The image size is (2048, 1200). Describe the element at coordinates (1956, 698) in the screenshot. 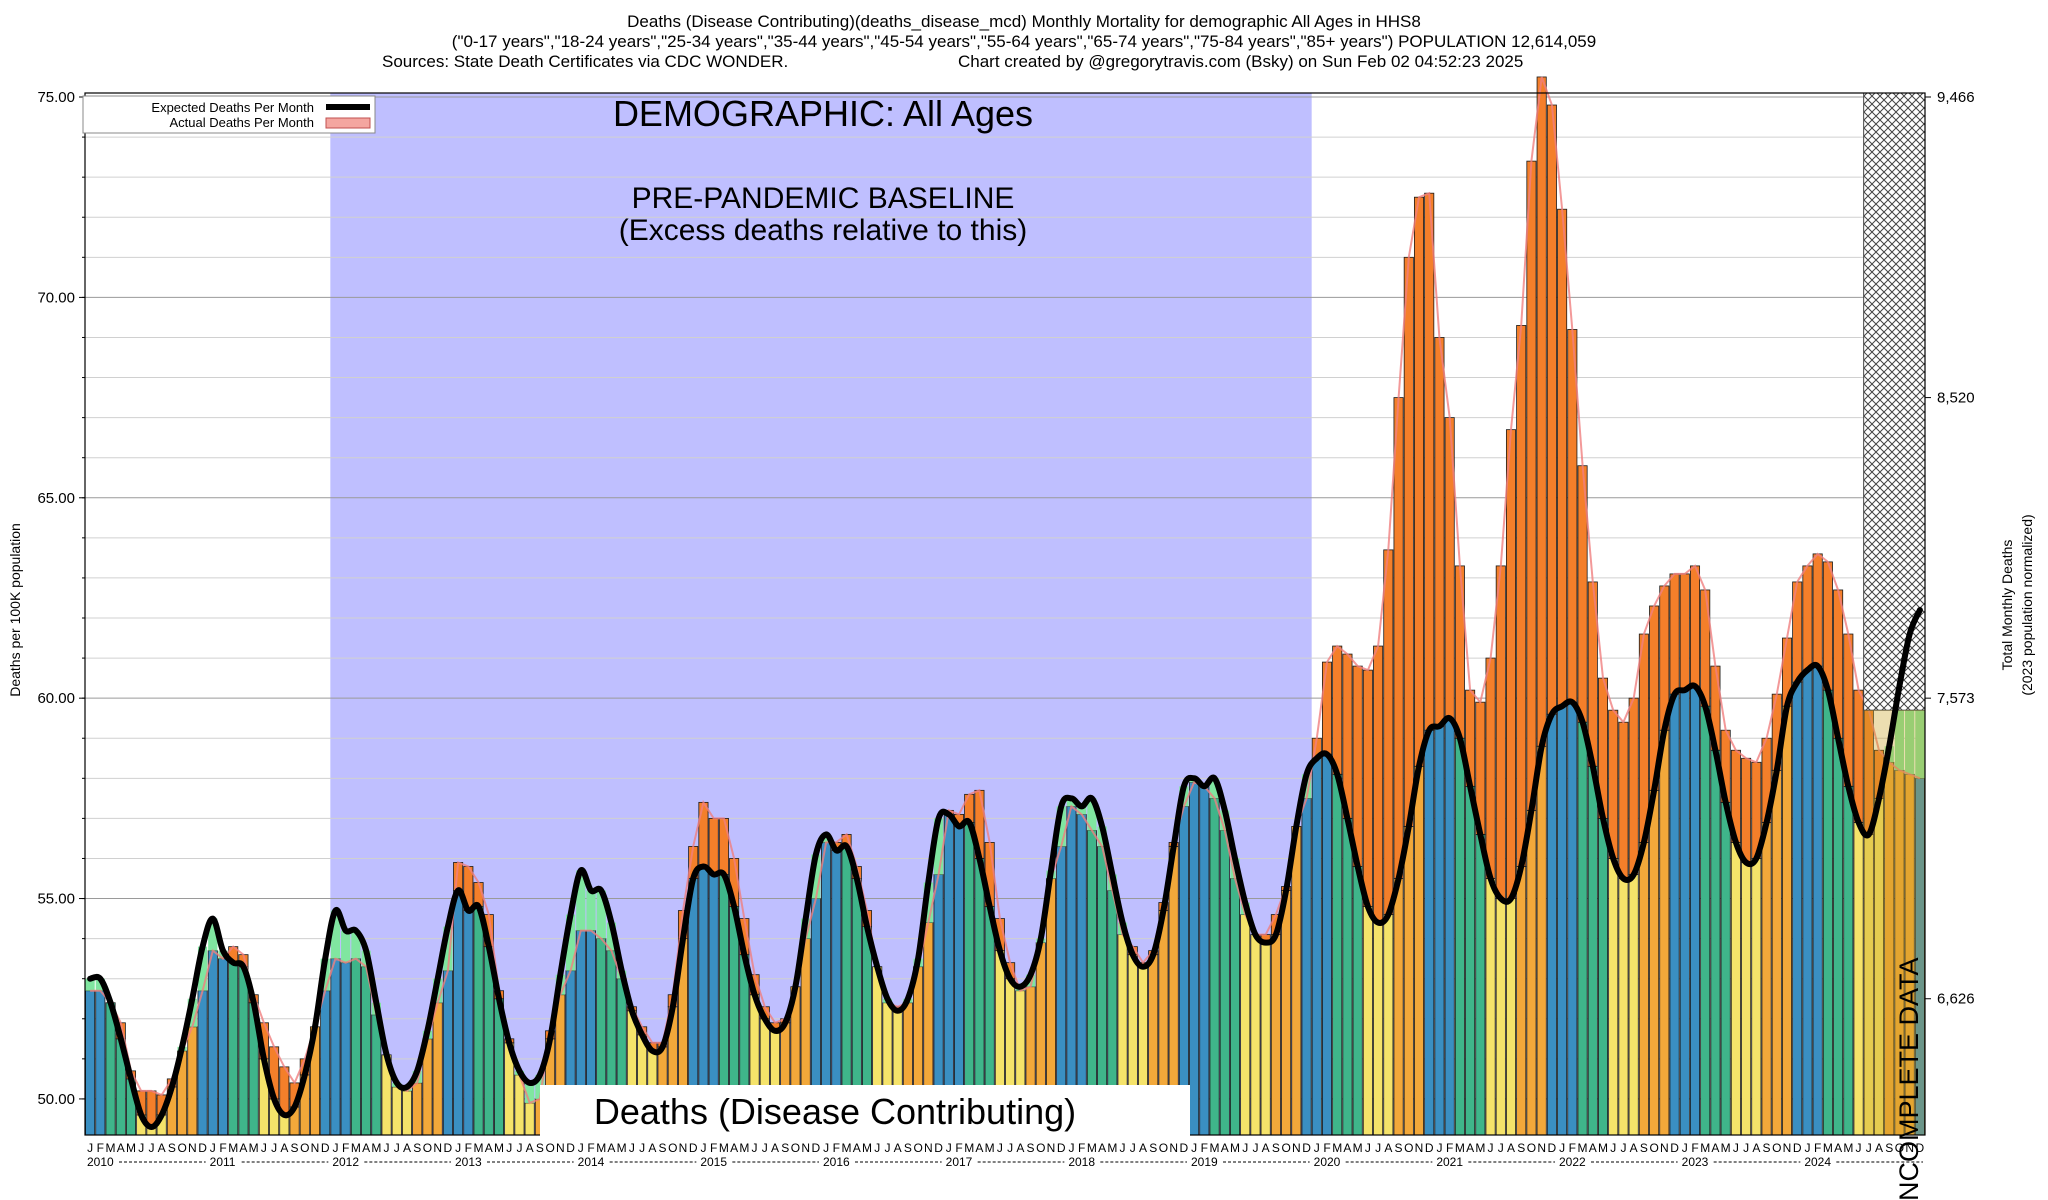

I see `y2-tick-label: 7,573` at that location.